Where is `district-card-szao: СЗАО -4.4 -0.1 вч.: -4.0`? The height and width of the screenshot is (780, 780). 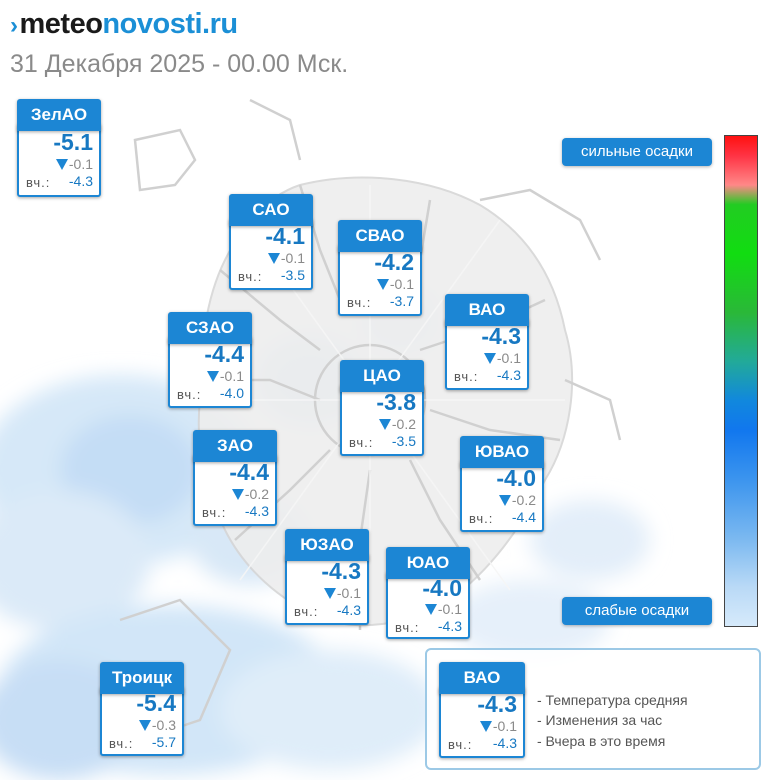 district-card-szao: СЗАО -4.4 -0.1 вч.: -4.0 is located at coordinates (210, 360).